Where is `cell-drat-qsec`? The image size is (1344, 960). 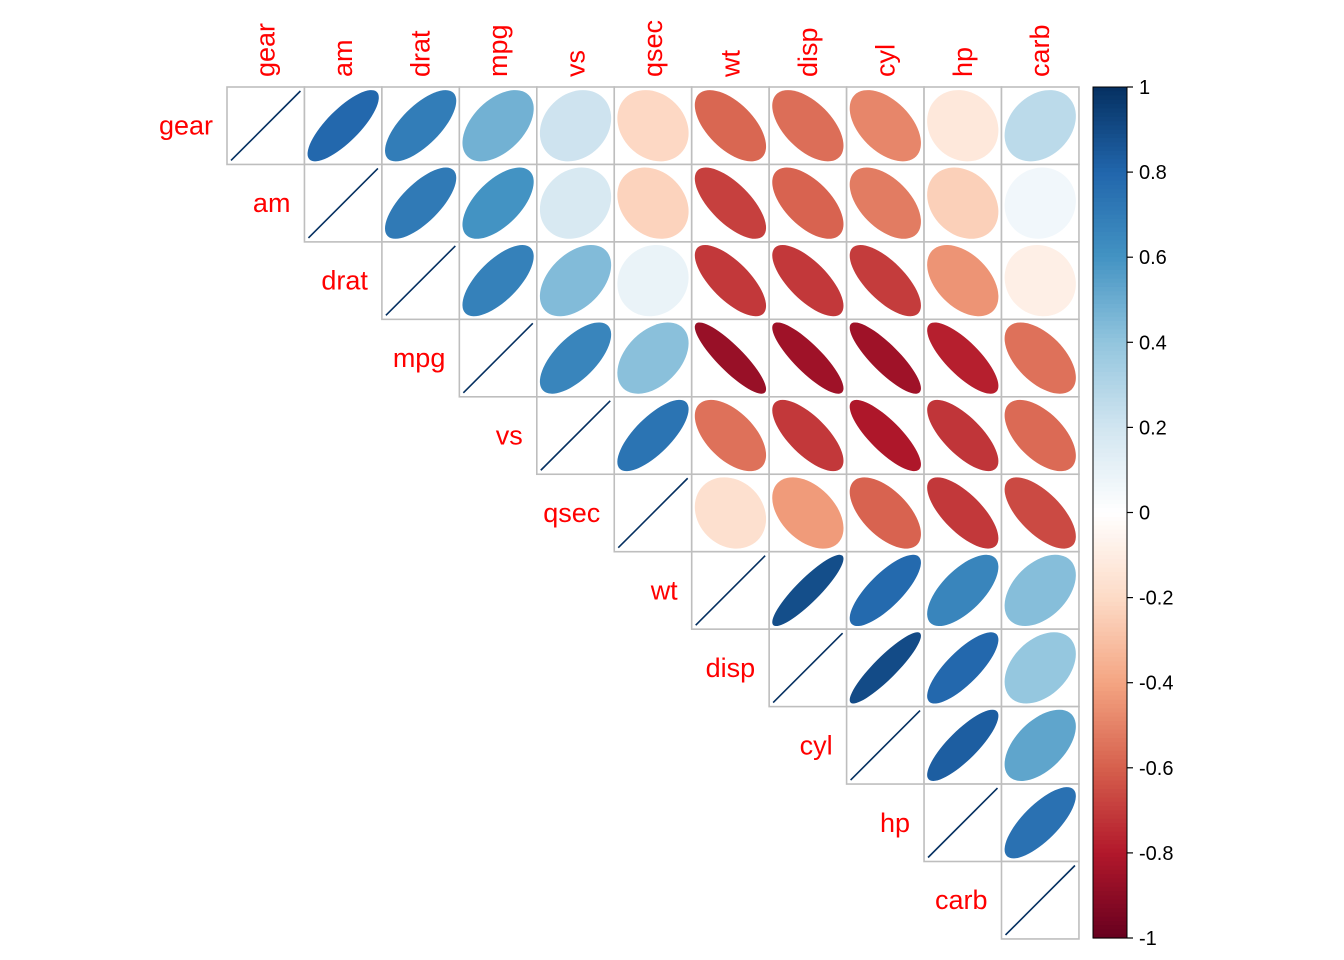
cell-drat-qsec is located at coordinates (653, 281).